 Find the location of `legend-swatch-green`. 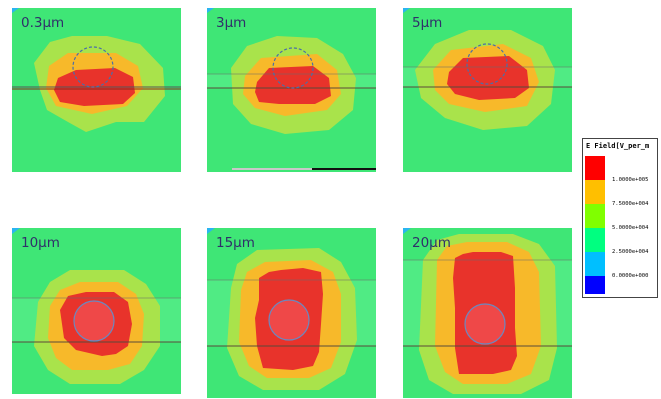

legend-swatch-green is located at coordinates (595, 240).